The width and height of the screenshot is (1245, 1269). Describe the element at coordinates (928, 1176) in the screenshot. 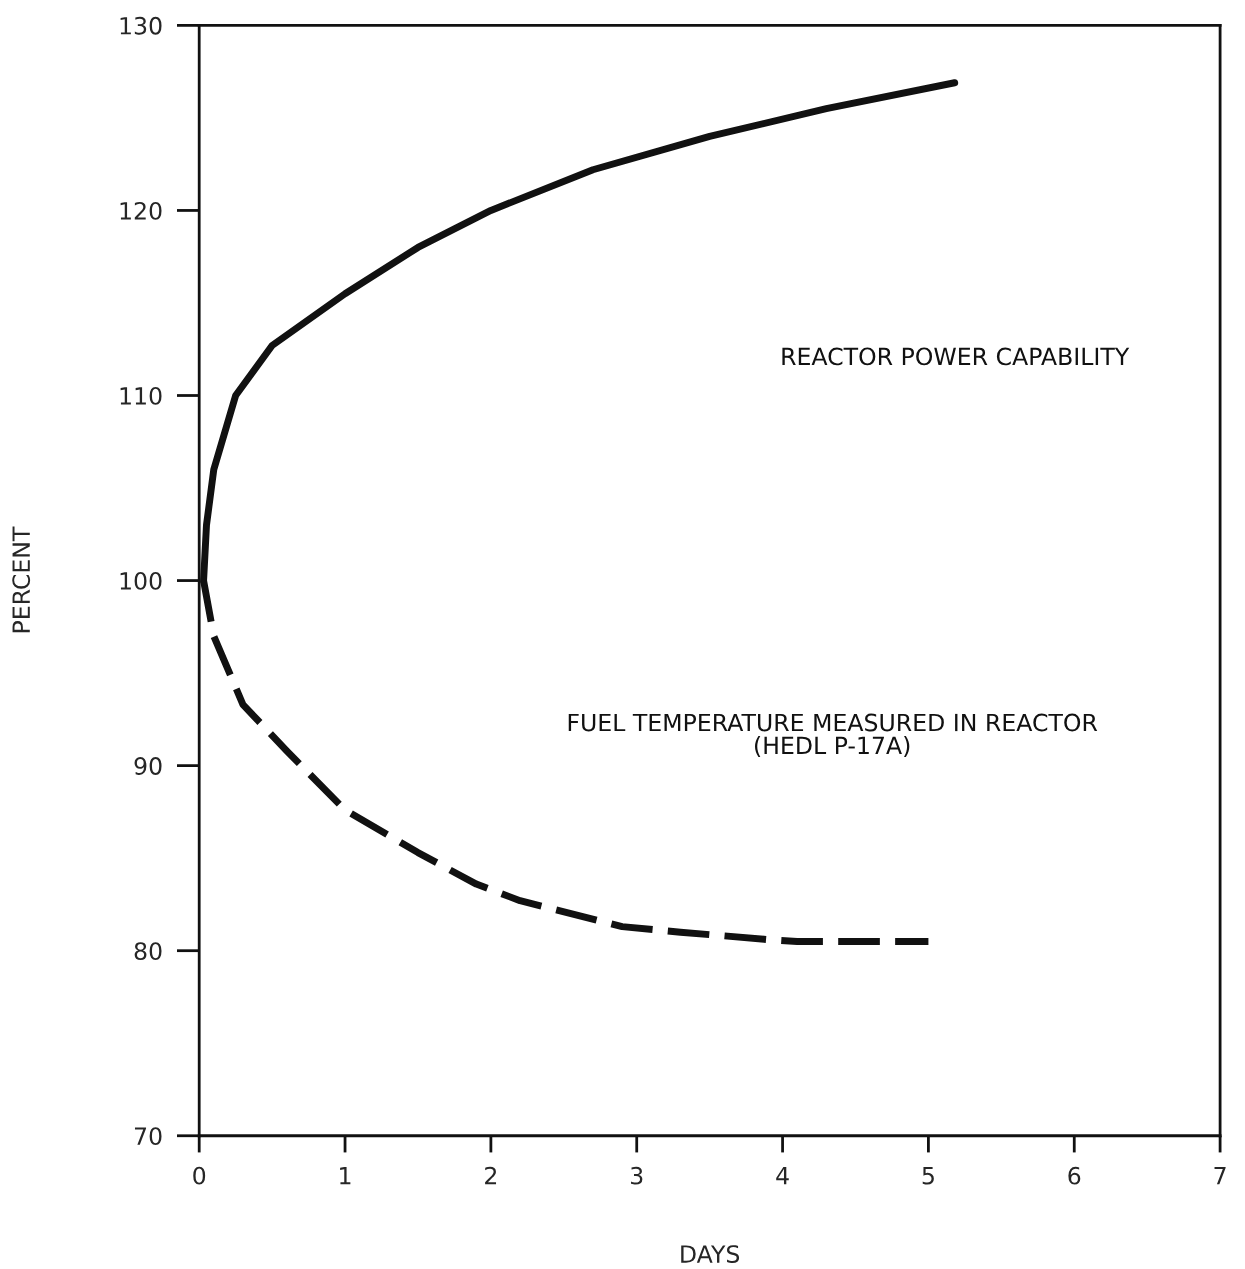

I see `x-tick-label: 5` at that location.